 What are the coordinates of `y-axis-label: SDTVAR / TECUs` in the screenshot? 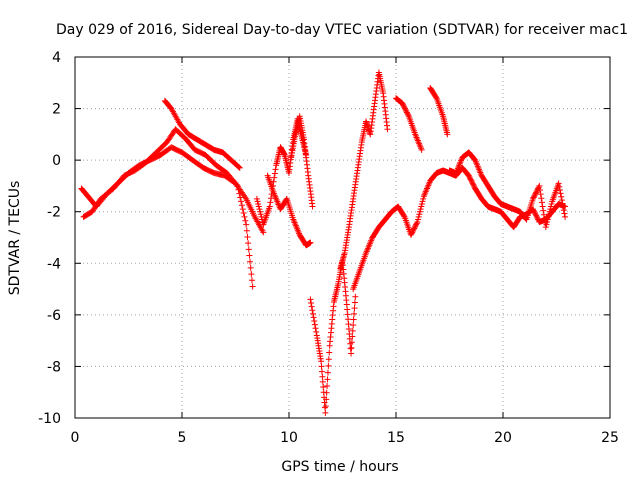 It's located at (15, 238).